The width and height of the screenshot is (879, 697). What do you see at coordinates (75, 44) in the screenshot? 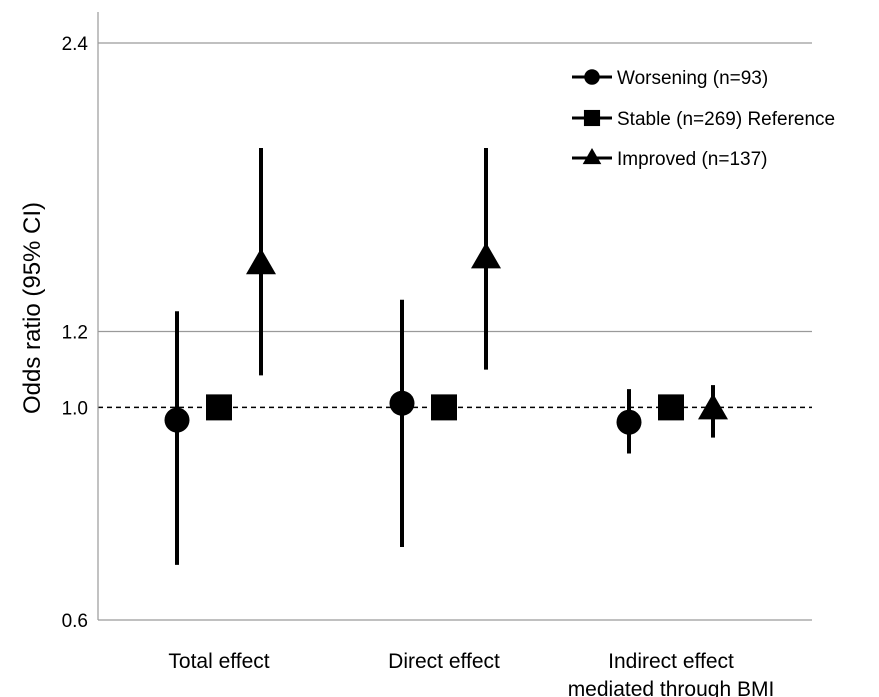
I see `y-tick-label: 2.4` at bounding box center [75, 44].